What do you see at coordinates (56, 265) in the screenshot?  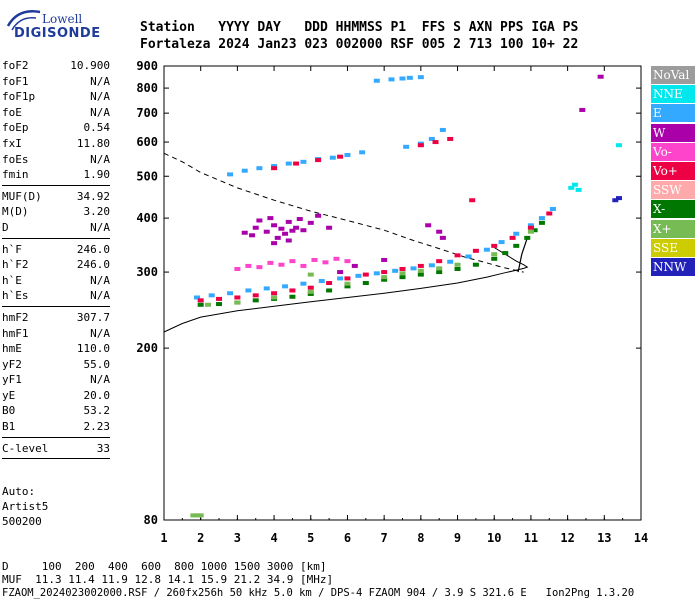 I see `param-row: h`F2 246.0` at bounding box center [56, 265].